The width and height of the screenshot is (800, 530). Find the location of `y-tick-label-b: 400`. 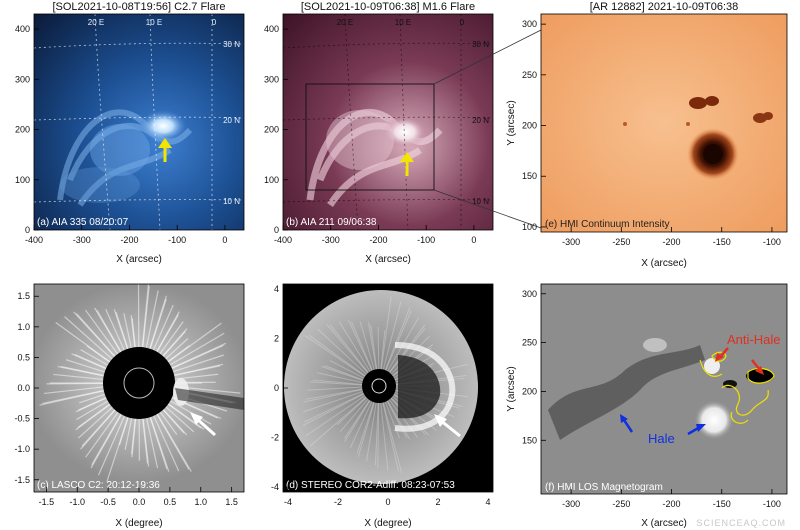

y-tick-label-b: 400 is located at coordinates (271, 29).